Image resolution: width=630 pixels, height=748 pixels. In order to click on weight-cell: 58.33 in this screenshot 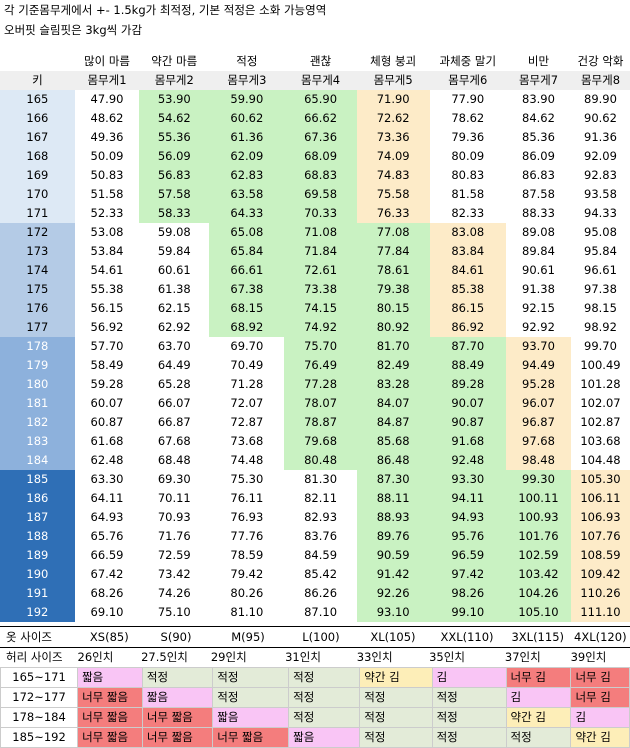, I will do `click(174, 213)`.